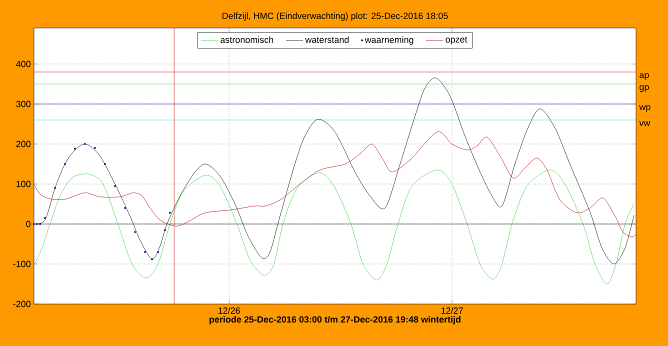 The image size is (668, 346). Describe the element at coordinates (21, 304) in the screenshot. I see `y-tick-label: -200` at that location.